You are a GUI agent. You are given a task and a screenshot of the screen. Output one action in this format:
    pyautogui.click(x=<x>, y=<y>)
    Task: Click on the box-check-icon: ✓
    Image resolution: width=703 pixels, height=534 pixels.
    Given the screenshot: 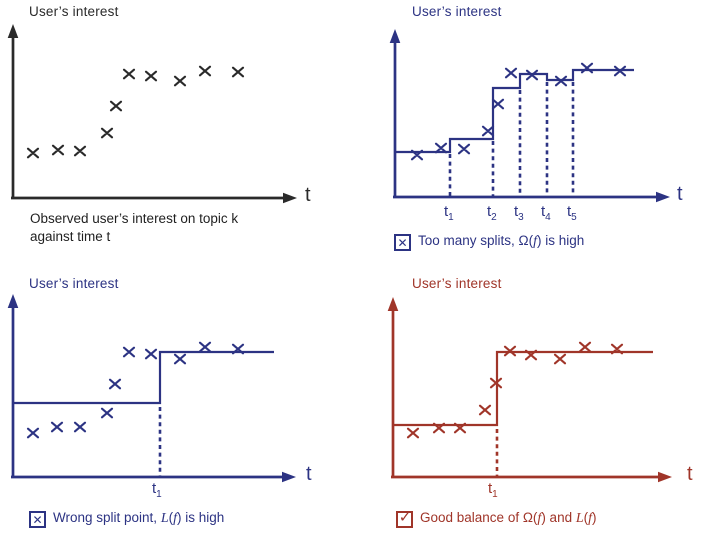 What is the action you would take?
    pyautogui.click(x=404, y=518)
    